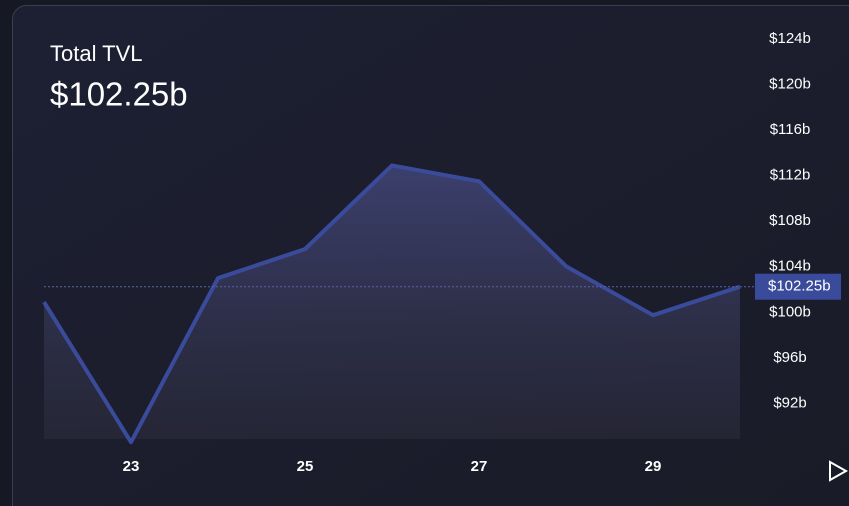 Image resolution: width=849 pixels, height=506 pixels. Describe the element at coordinates (790, 38) in the screenshot. I see `y-tick-label: $124b` at that location.